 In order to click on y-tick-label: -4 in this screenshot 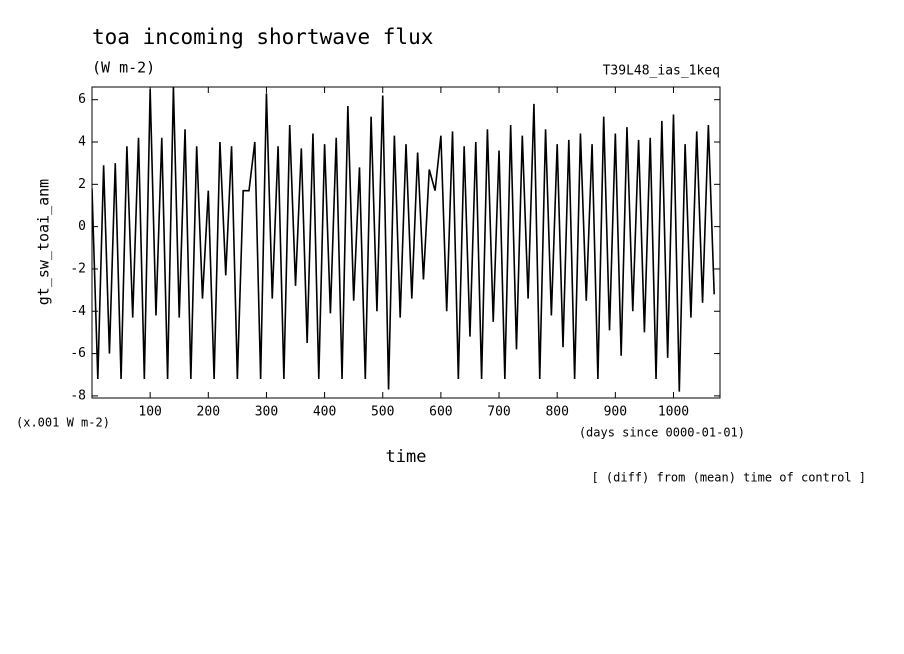, I will do `click(78, 311)`.